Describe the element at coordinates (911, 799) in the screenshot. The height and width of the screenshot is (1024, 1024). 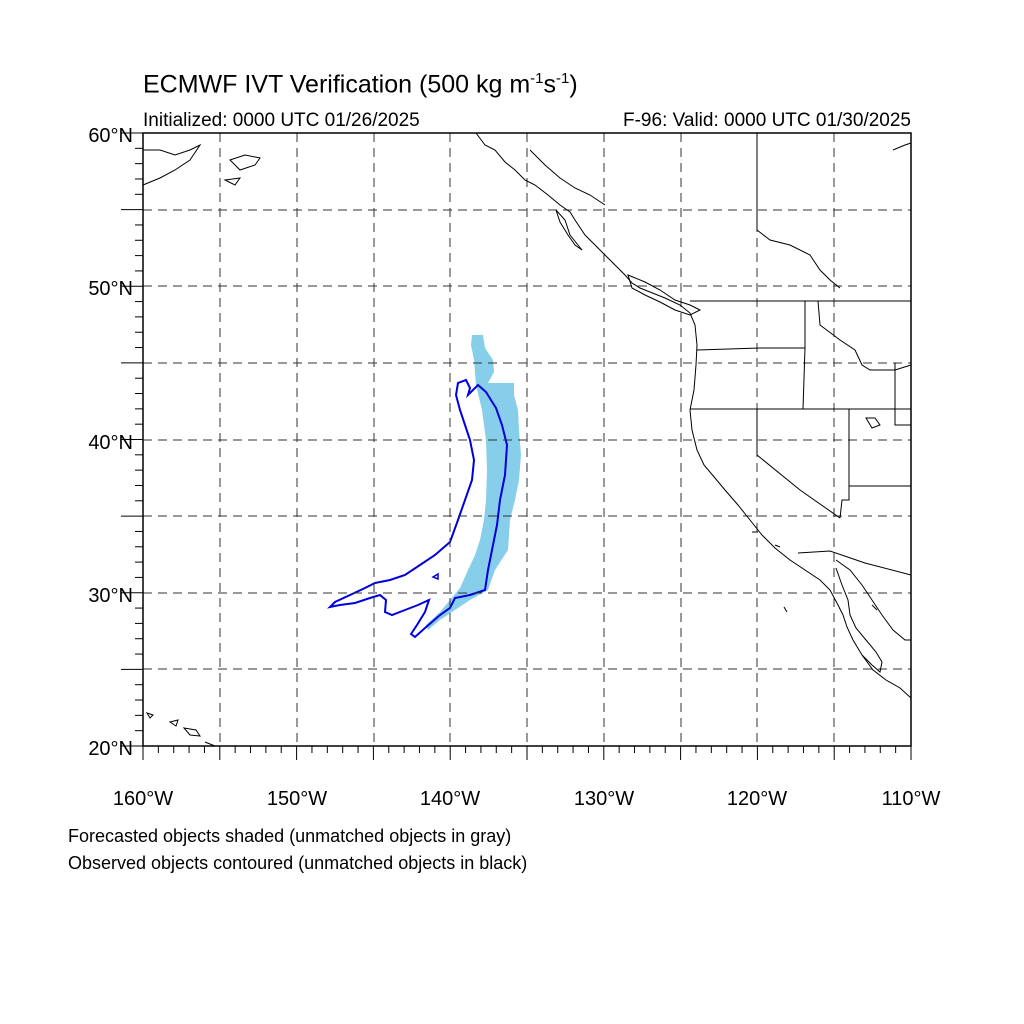
I see `lon-label: 110°W` at that location.